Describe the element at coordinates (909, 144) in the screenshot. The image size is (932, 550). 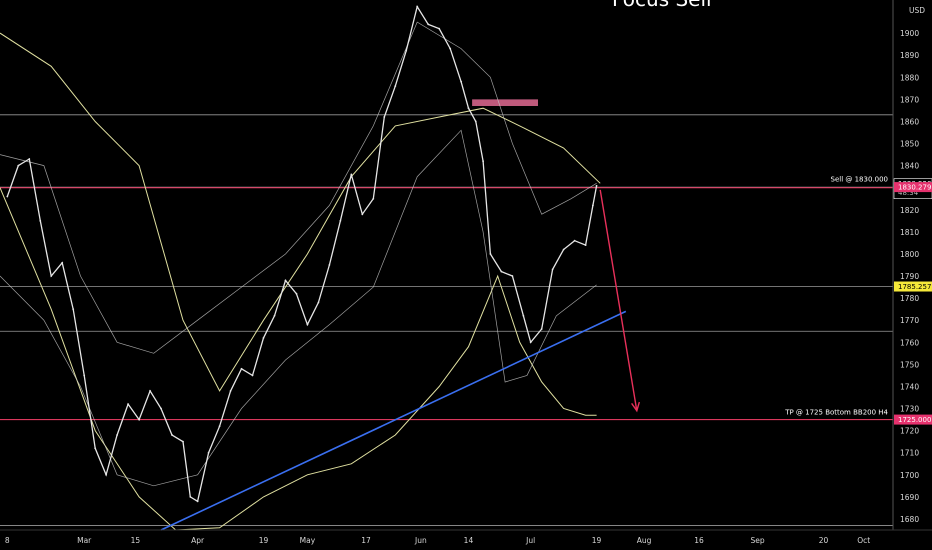
I see `y-tick-label: 1850` at that location.